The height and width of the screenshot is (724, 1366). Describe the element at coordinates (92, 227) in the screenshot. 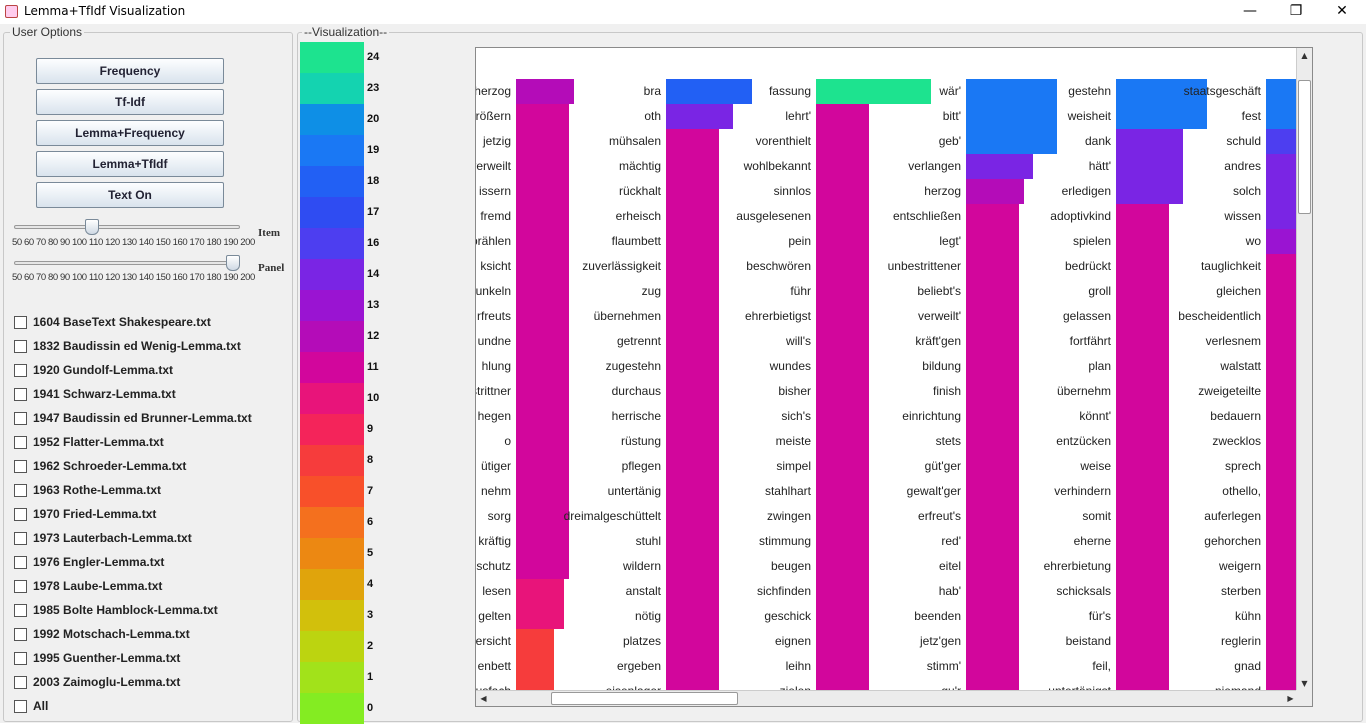

I see `item-slider-thumb` at that location.